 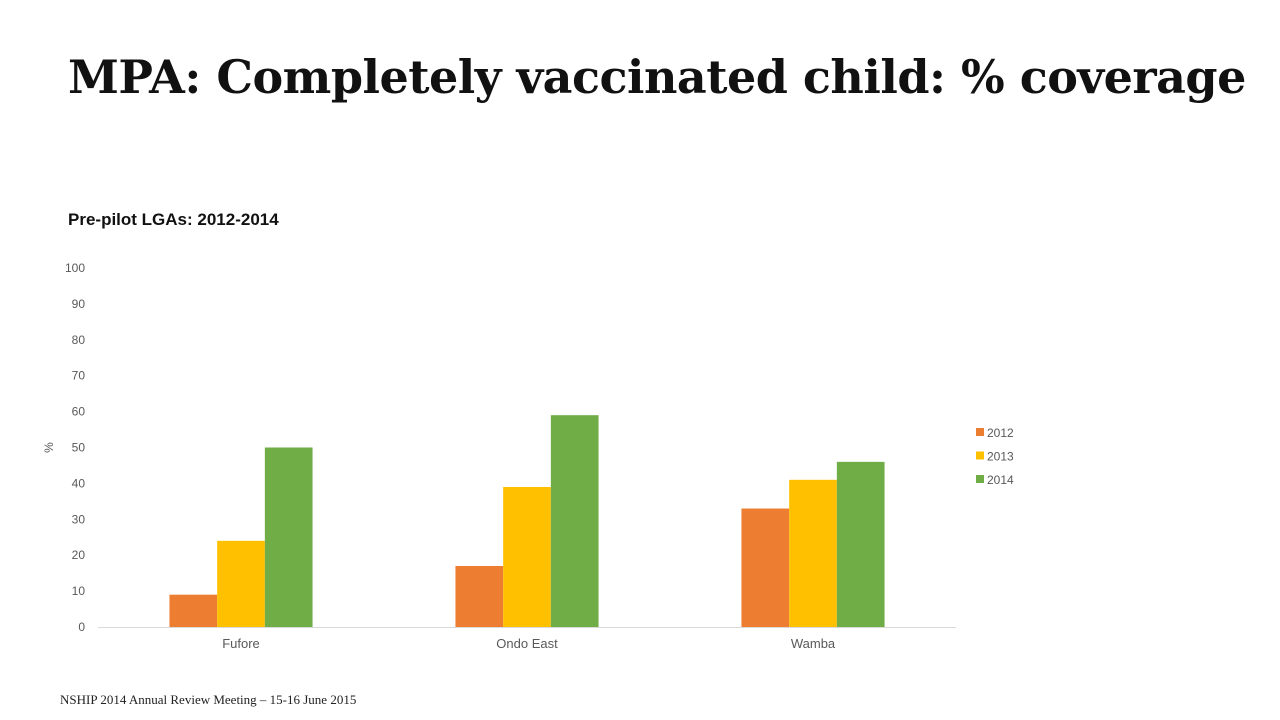 I want to click on x-category-label: Wamba, so click(x=813, y=643).